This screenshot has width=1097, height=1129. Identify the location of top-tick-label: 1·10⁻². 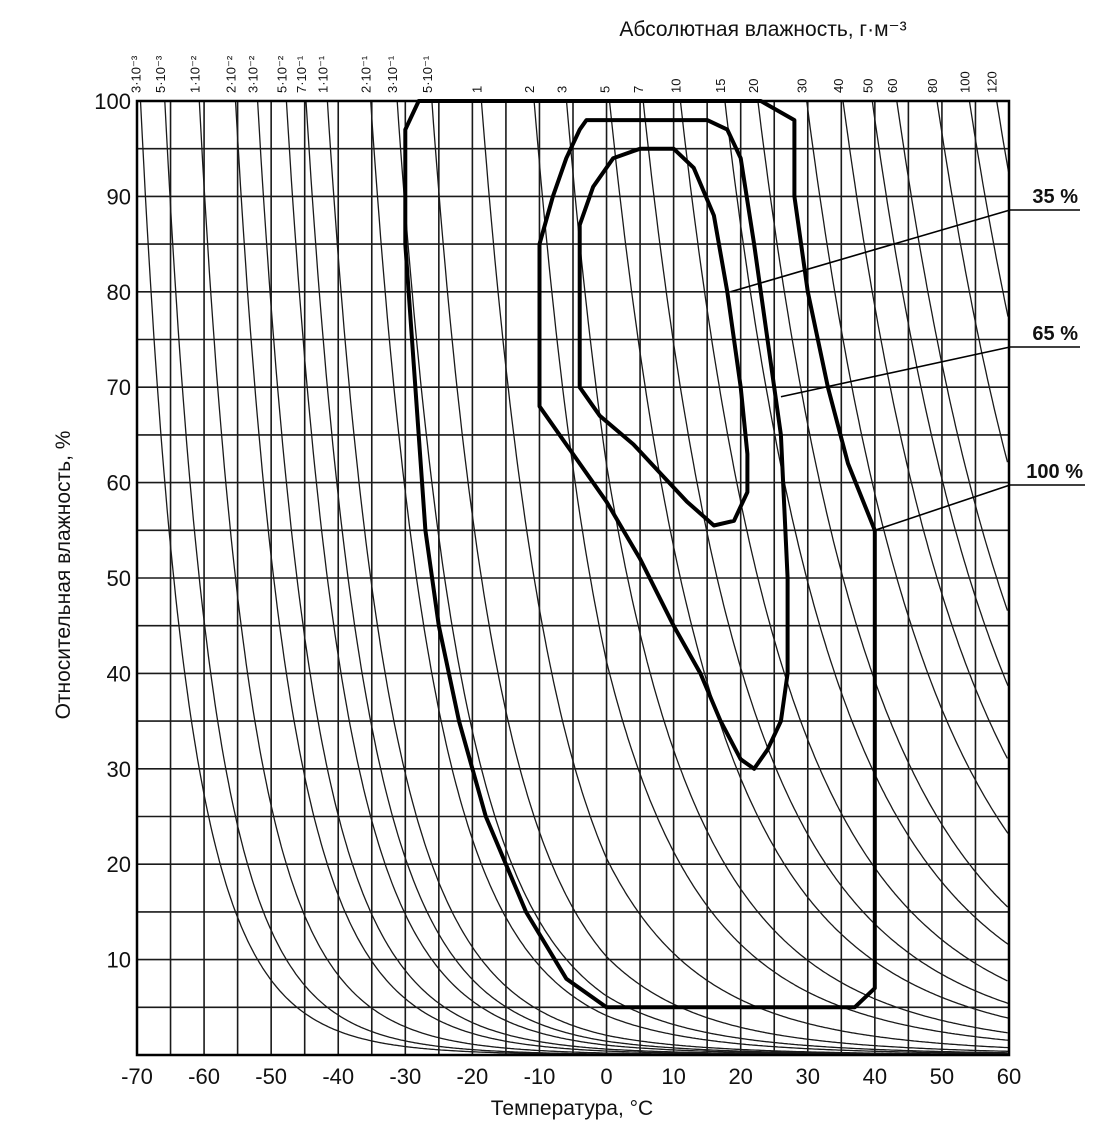
(194, 74).